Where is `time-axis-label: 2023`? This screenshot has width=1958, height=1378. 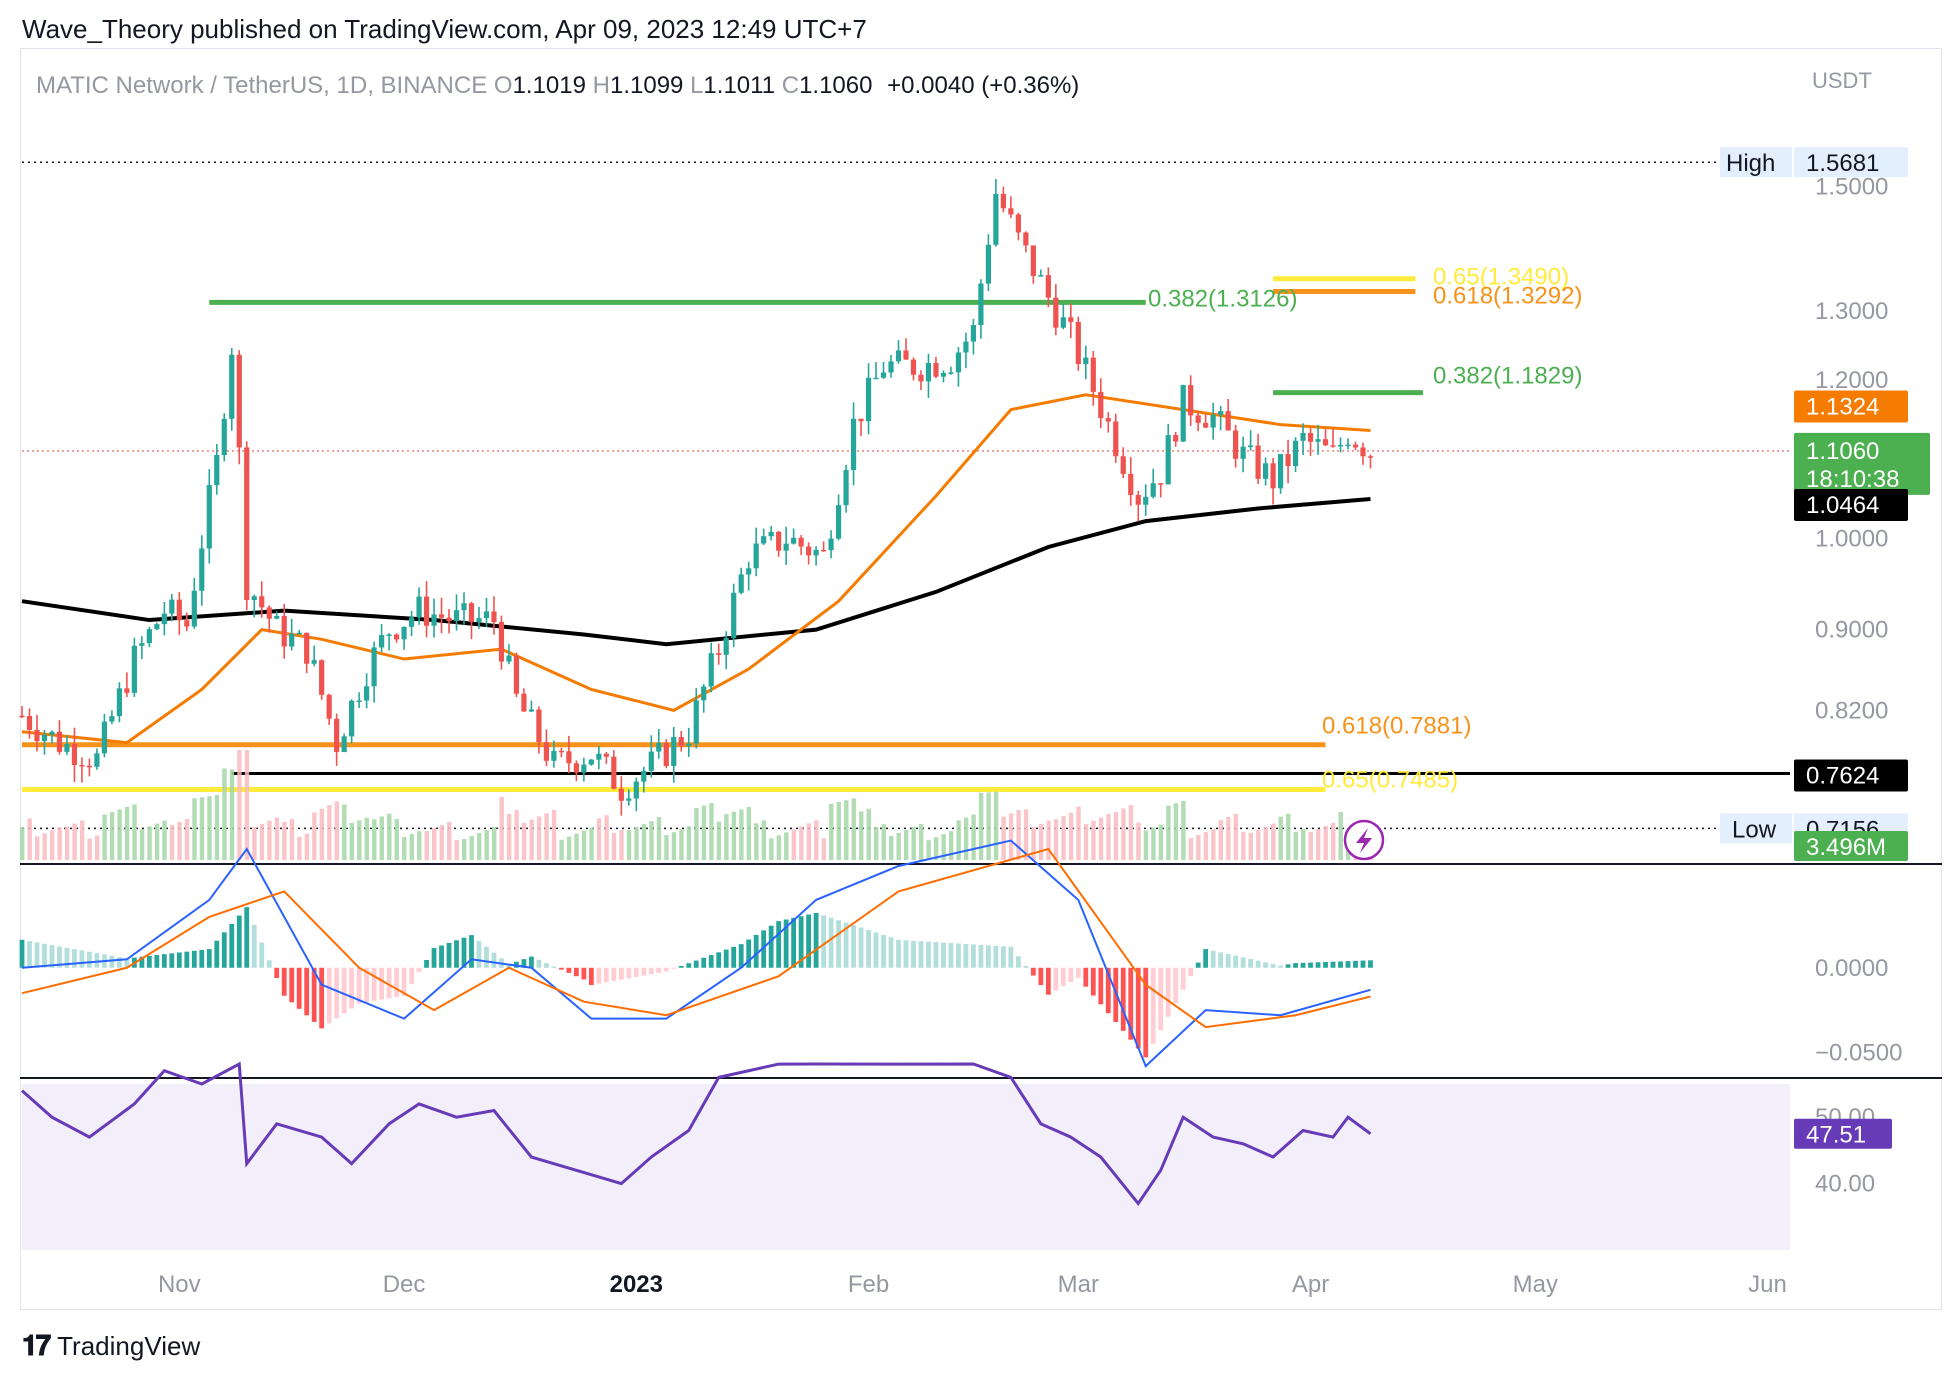 time-axis-label: 2023 is located at coordinates (636, 1284).